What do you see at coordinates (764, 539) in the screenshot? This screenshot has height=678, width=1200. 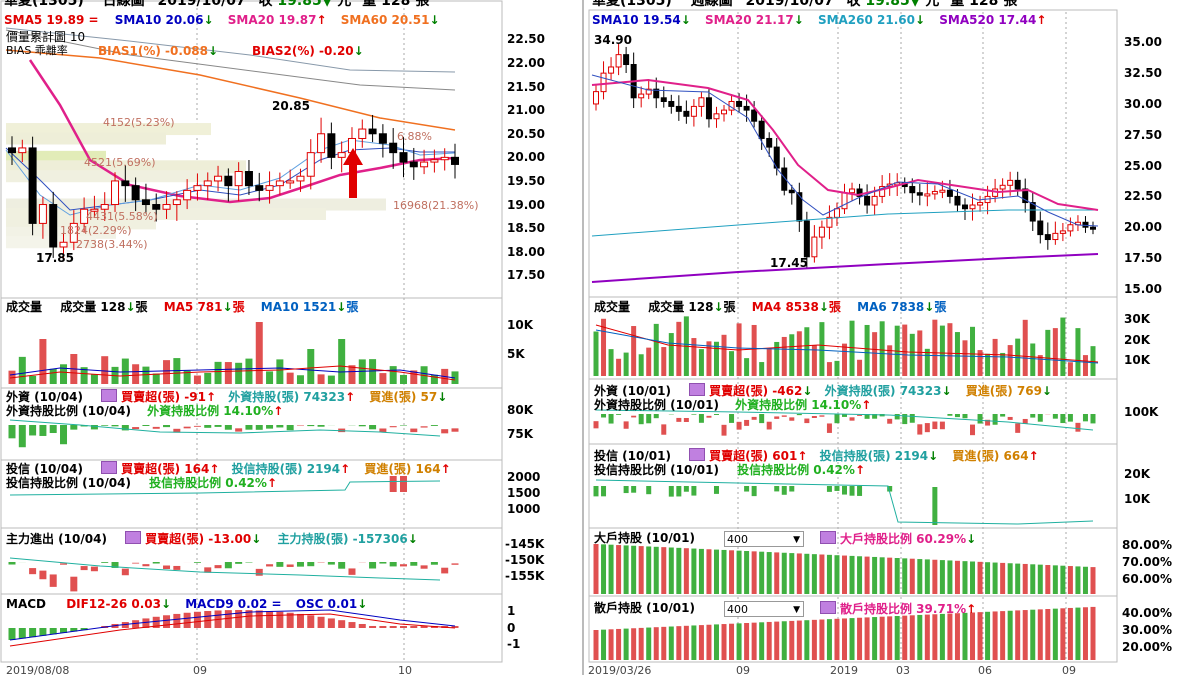 I see `big-holder-select: 400▼` at bounding box center [764, 539].